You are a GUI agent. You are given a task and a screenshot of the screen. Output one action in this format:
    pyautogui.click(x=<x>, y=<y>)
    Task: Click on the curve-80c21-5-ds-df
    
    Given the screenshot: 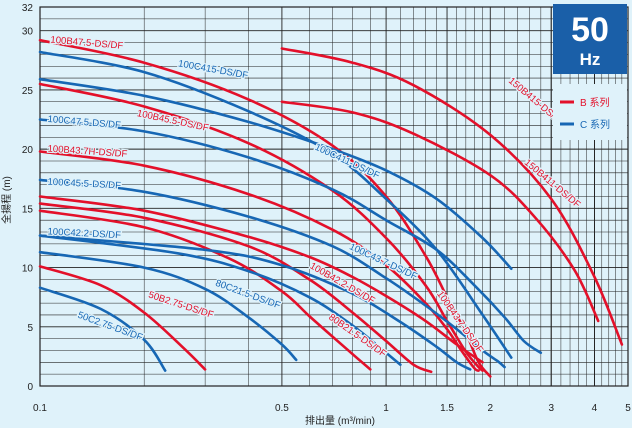 What is the action you would take?
    pyautogui.click(x=168, y=306)
    